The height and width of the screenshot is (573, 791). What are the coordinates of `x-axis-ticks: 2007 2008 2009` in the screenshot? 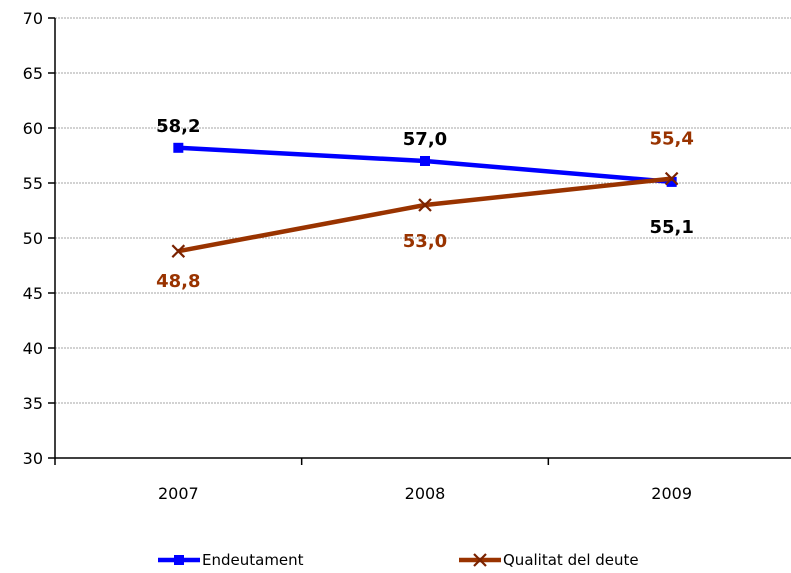 It's located at (373, 480).